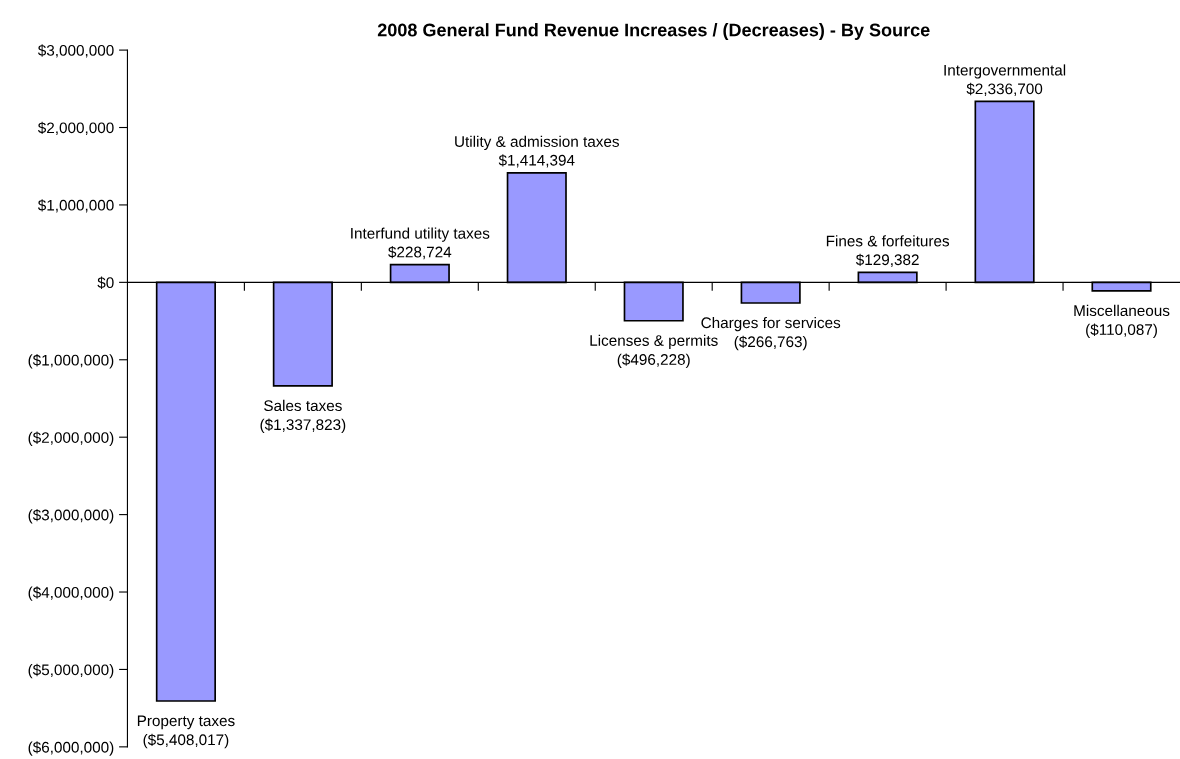 The height and width of the screenshot is (759, 1180). What do you see at coordinates (71, 748) in the screenshot?
I see `y-tick-label: ($6,000,000)` at bounding box center [71, 748].